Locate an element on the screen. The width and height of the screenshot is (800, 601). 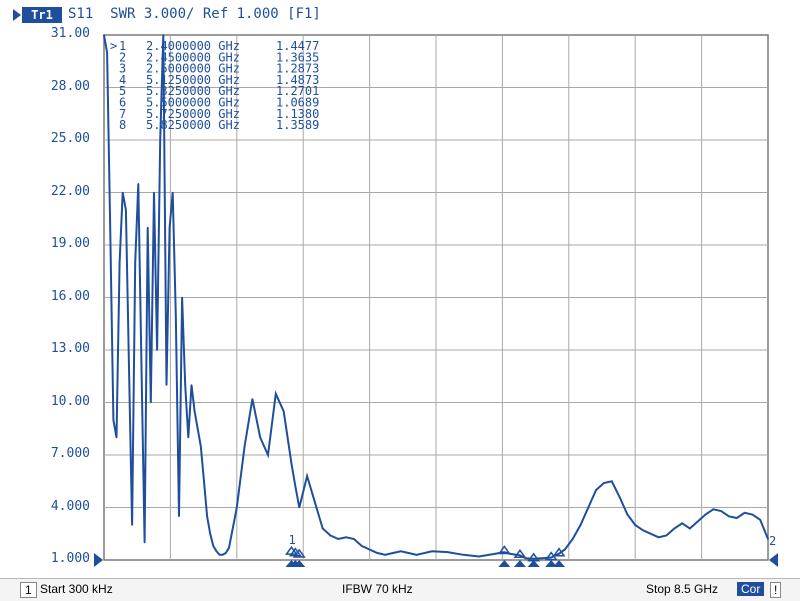
marker-row-value: 1.3635 is located at coordinates (297, 57).